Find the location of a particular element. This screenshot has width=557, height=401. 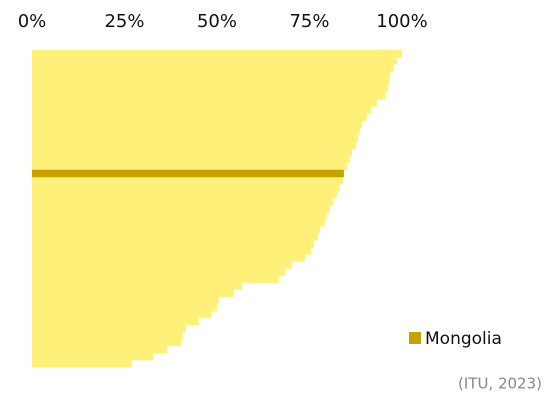

source: (ITU, 2023) is located at coordinates (500, 384).